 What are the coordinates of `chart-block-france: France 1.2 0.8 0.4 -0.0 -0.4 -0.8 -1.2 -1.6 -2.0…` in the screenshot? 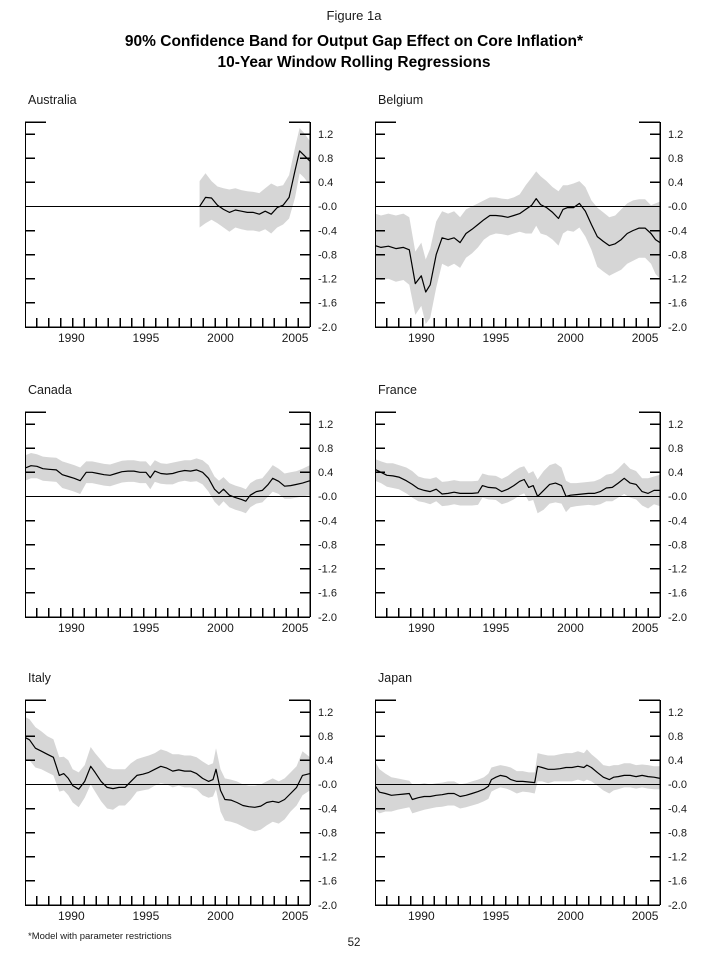 It's located at (541, 517).